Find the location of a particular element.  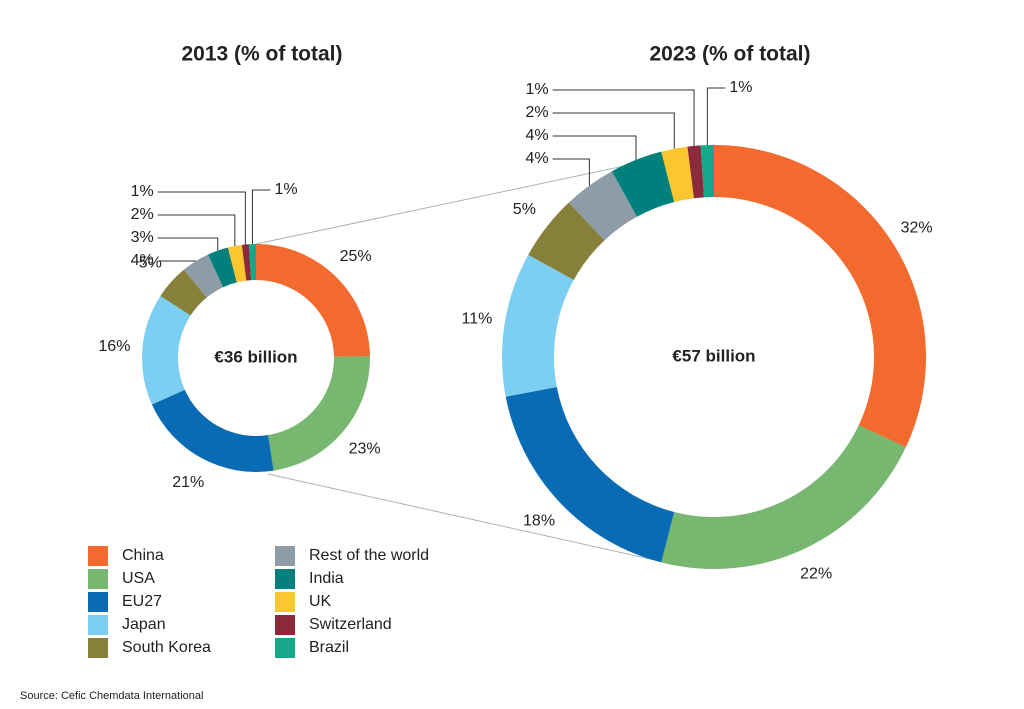

legend-label: Brazil is located at coordinates (329, 647).